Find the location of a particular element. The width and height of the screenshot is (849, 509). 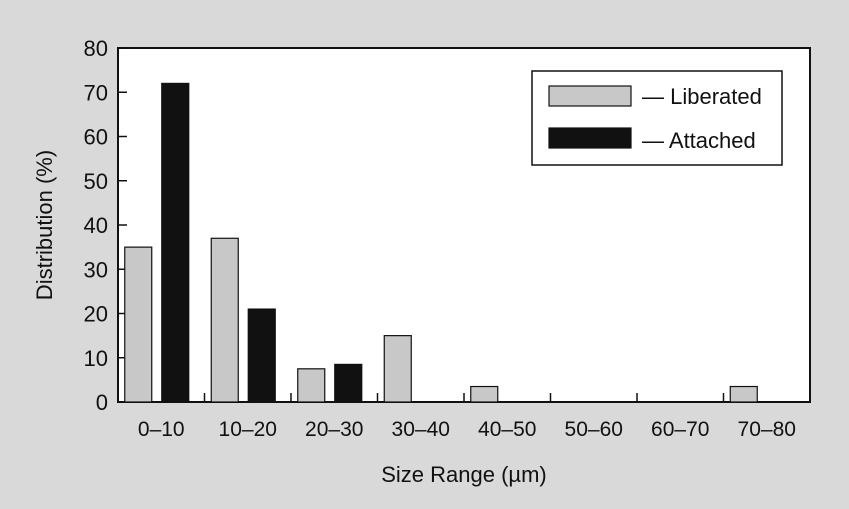

y-tick-label: 50 is located at coordinates (96, 181).